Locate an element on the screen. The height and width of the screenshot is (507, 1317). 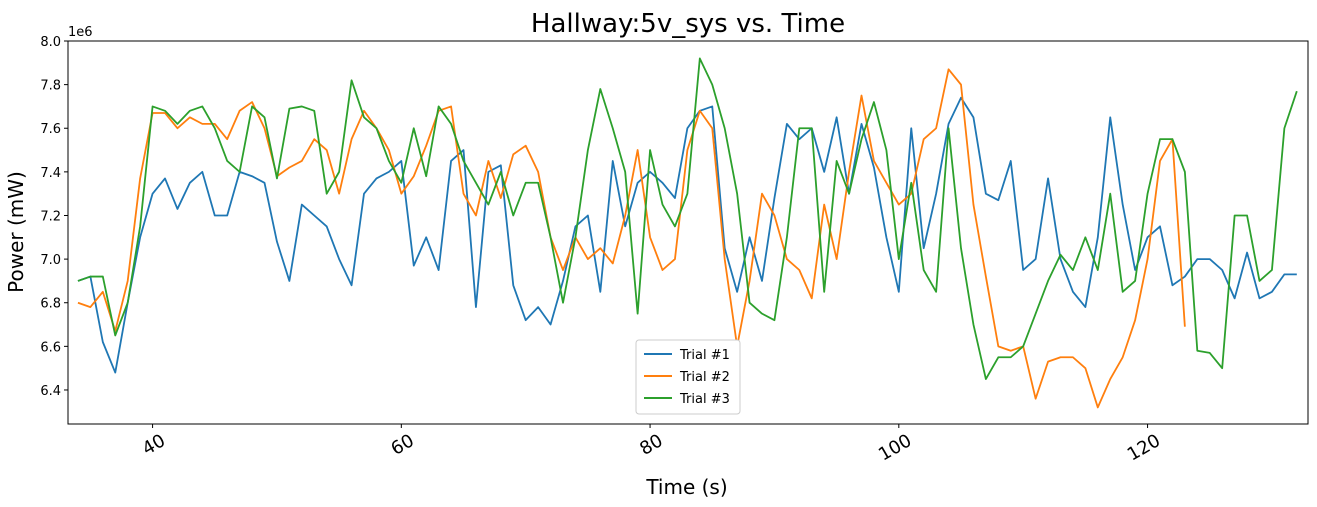
x-axis-label: Time (s) is located at coordinates (686, 487).